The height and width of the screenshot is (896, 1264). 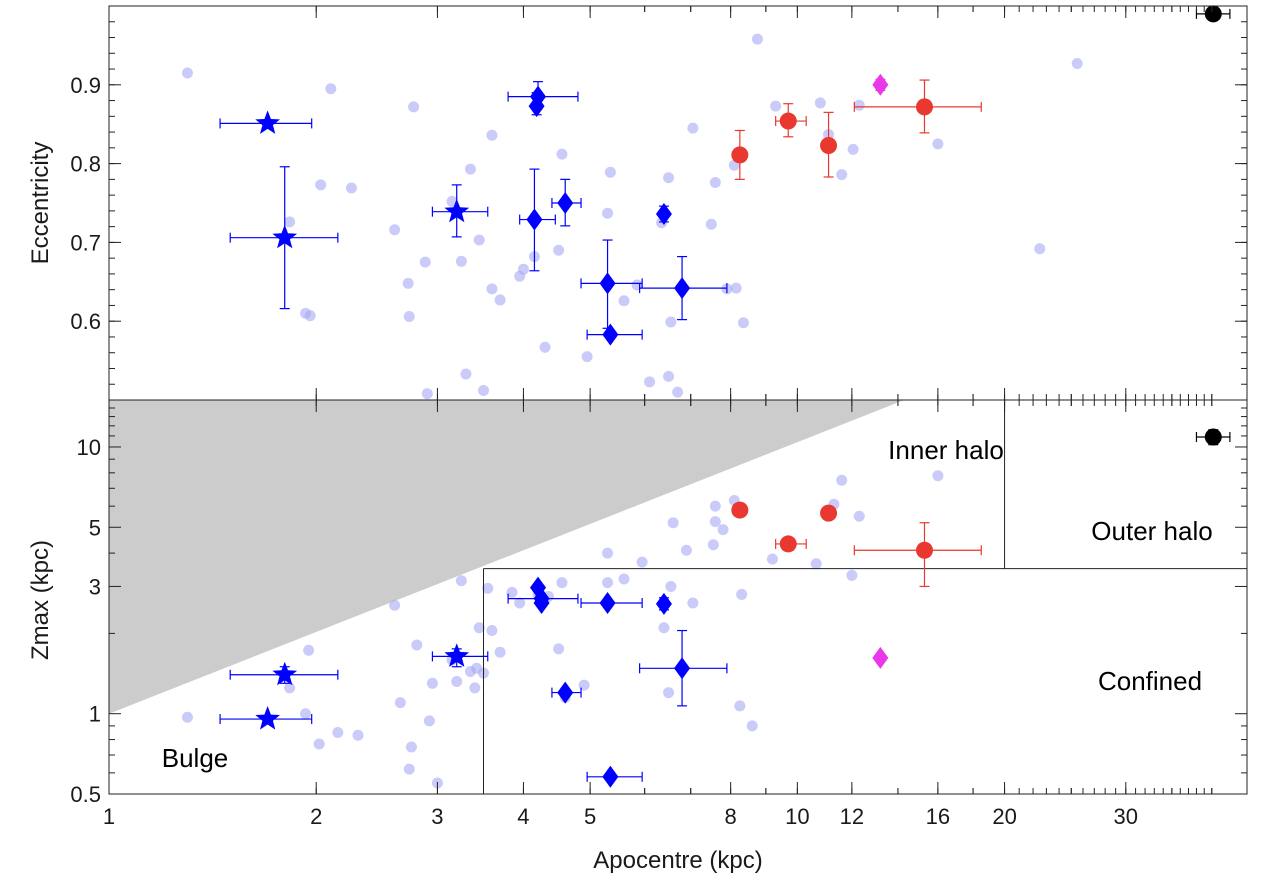 I want to click on x-tick-label: 30, so click(x=1126, y=816).